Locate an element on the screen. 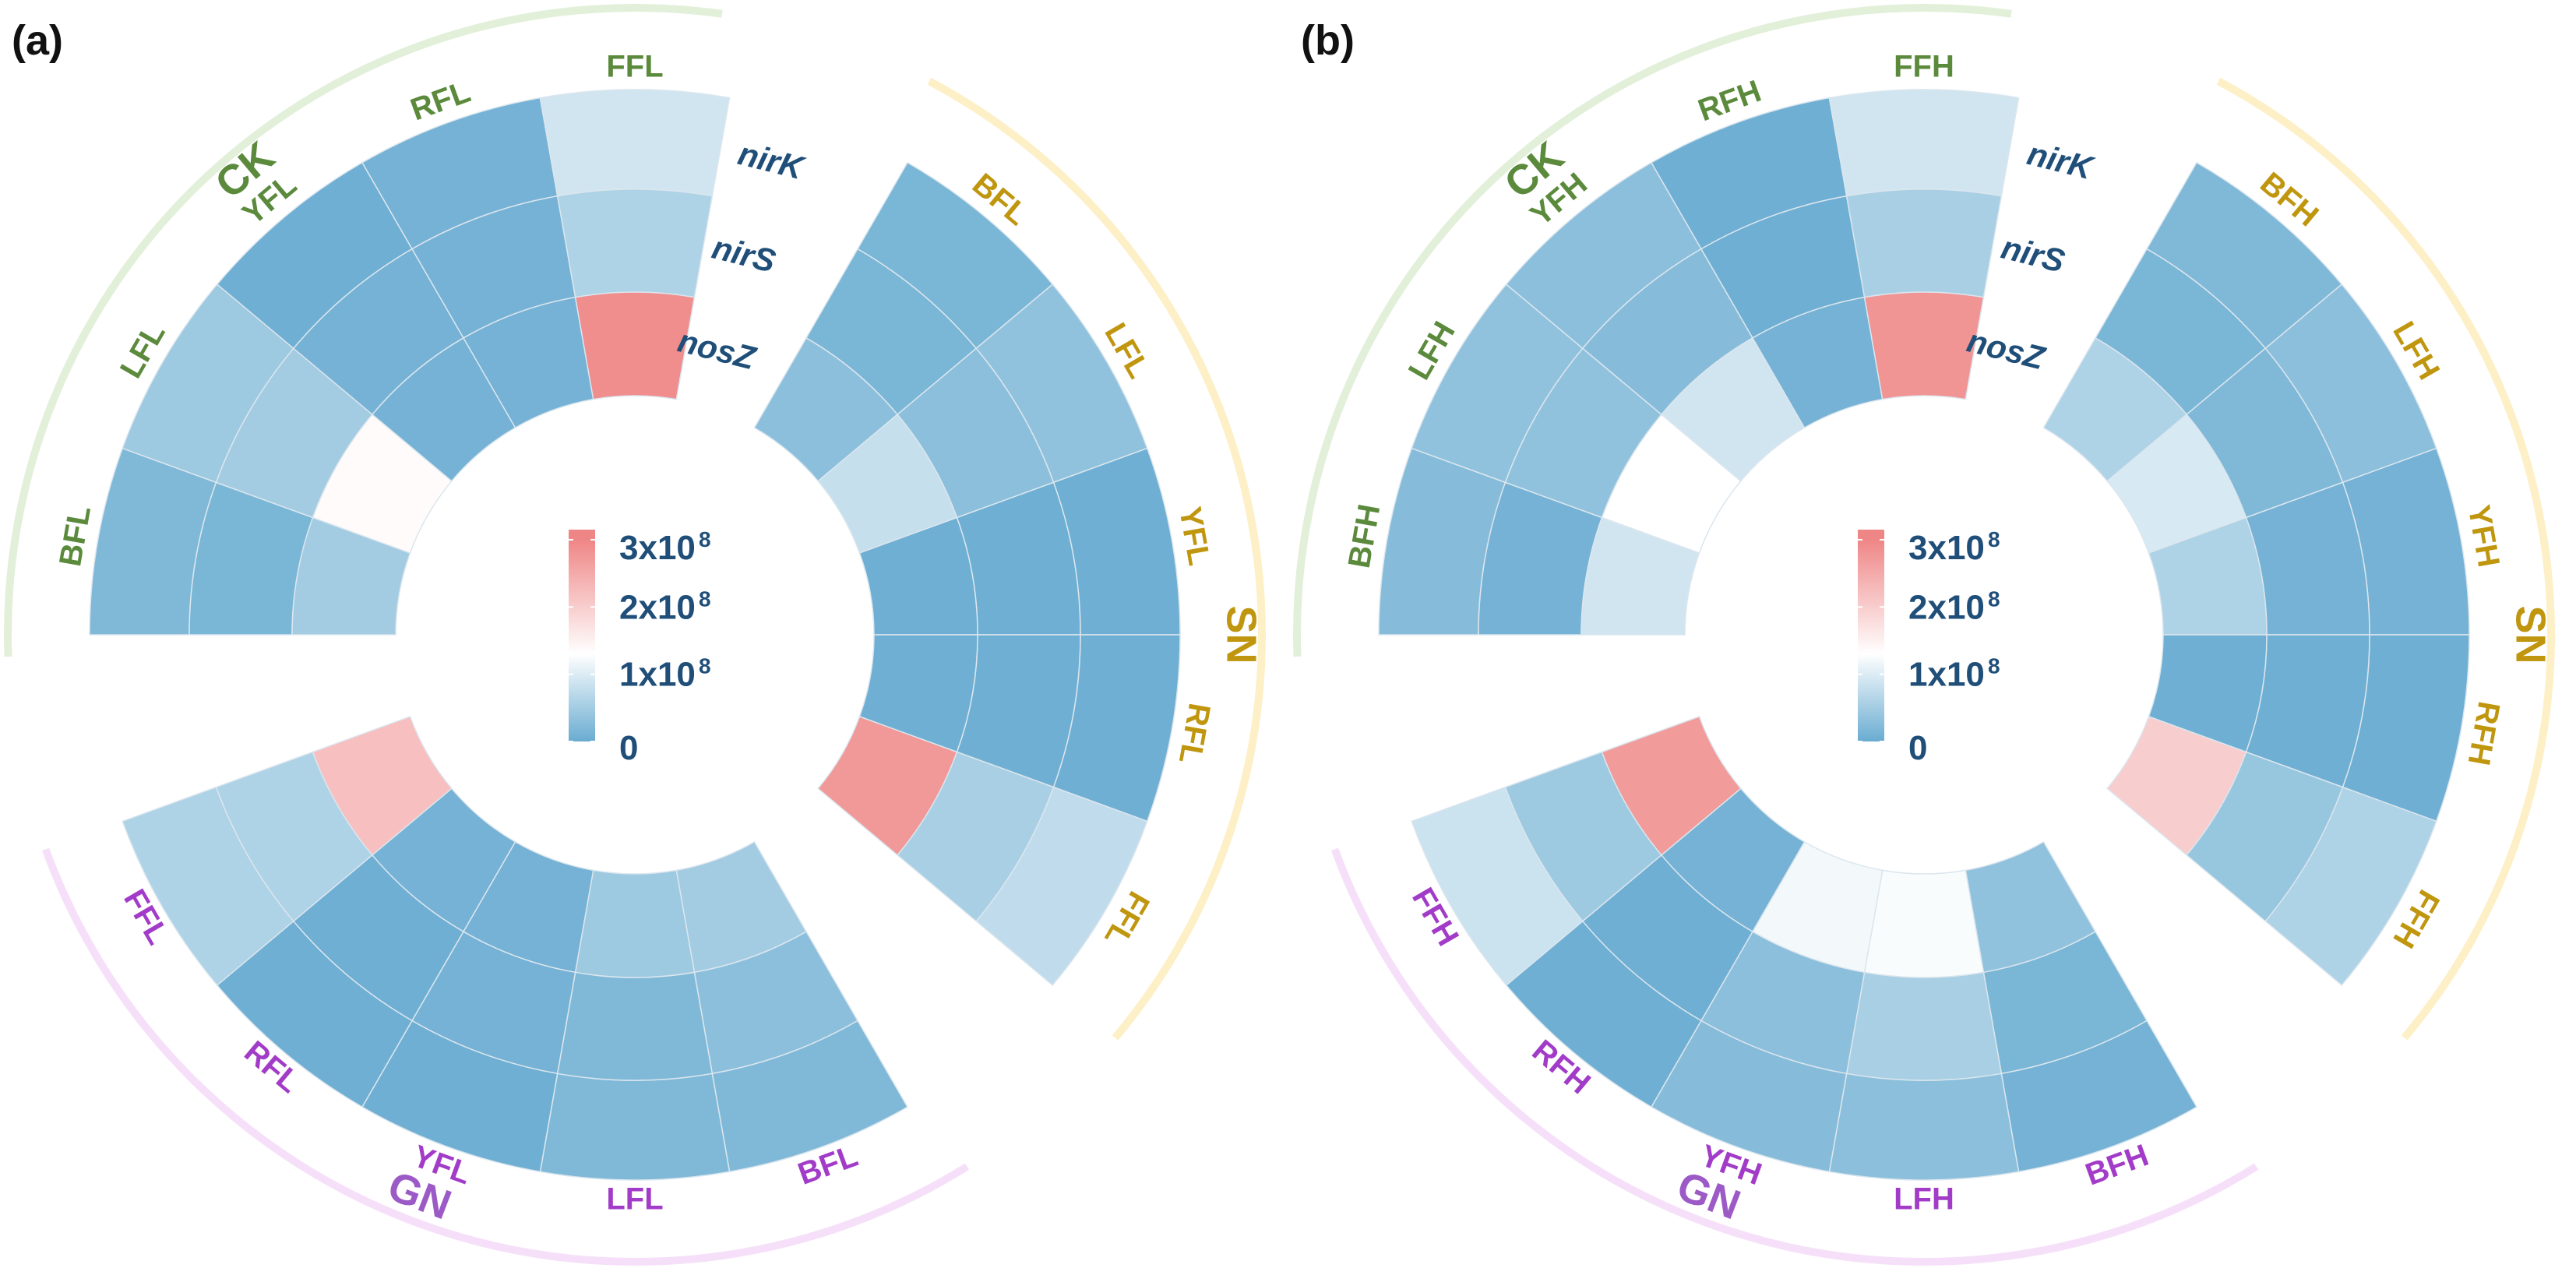 This screenshot has height=1268, width=2576. sample-label: FFL is located at coordinates (635, 67).